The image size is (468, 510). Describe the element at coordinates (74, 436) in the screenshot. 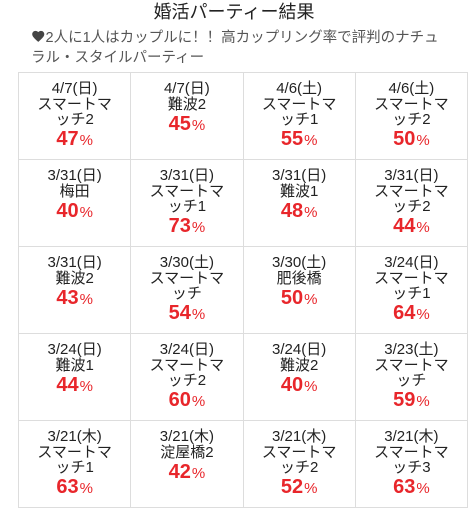

I see `party-date: 3/21(木)` at that location.